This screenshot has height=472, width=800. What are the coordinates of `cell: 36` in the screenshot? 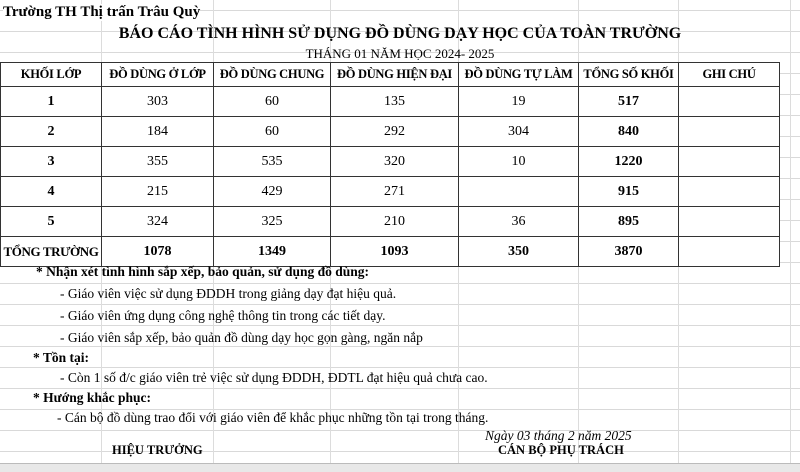 It's located at (518, 221).